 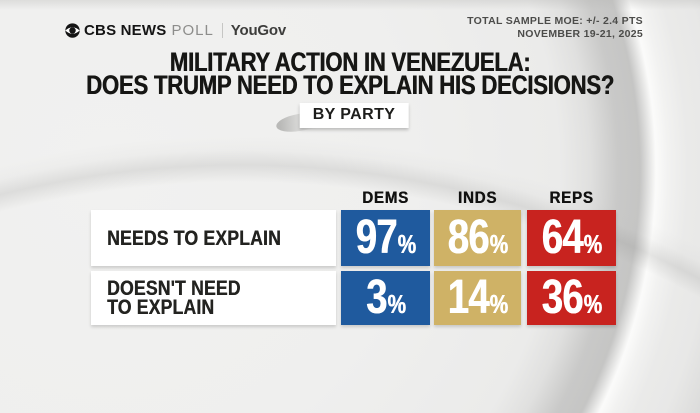 I want to click on poll-value-dems-doesnt: 3%, so click(x=385, y=298).